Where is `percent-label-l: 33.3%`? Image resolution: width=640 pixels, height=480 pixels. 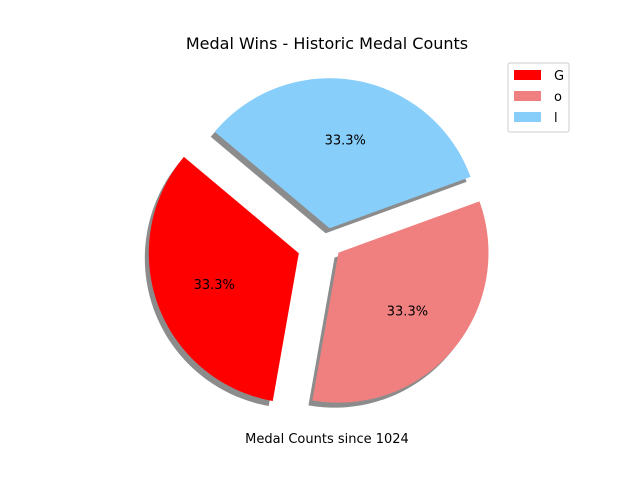
percent-label-l: 33.3% is located at coordinates (345, 141).